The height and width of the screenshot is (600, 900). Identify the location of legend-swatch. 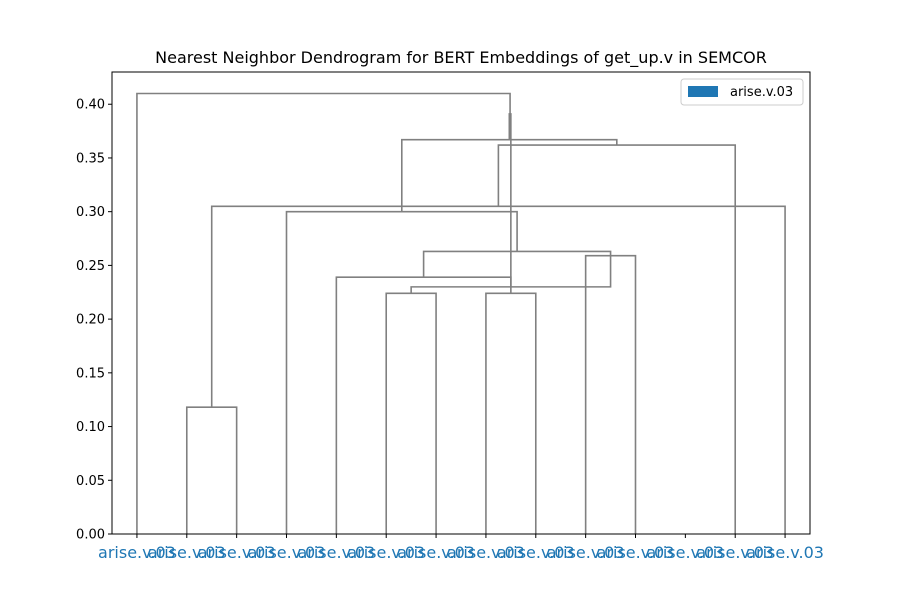
(703, 91).